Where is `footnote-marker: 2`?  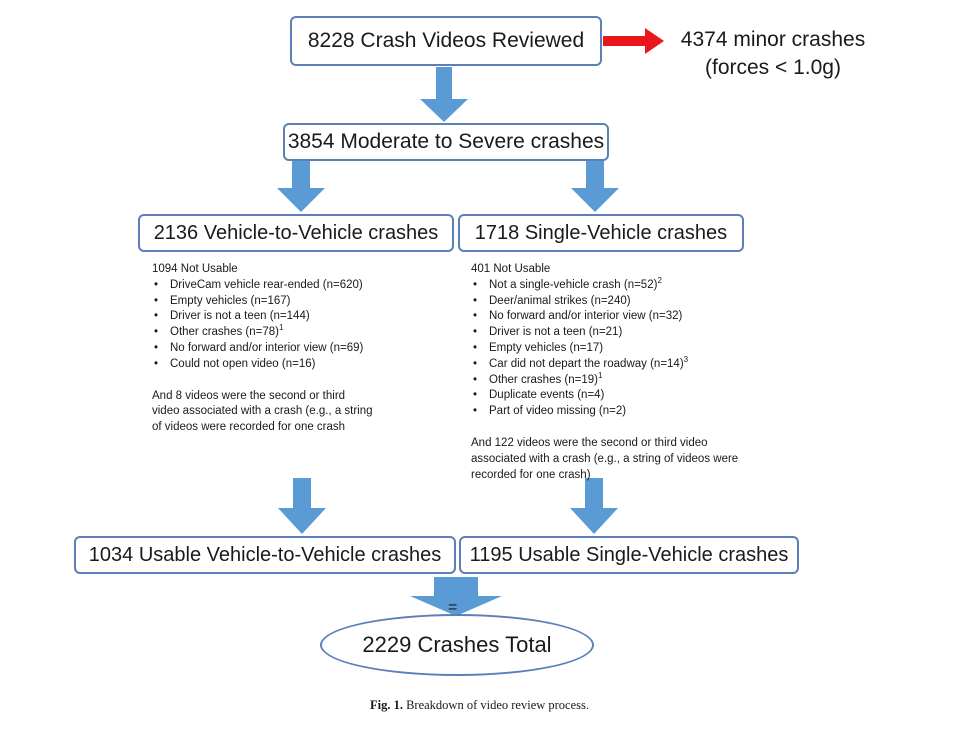 footnote-marker: 2 is located at coordinates (659, 280).